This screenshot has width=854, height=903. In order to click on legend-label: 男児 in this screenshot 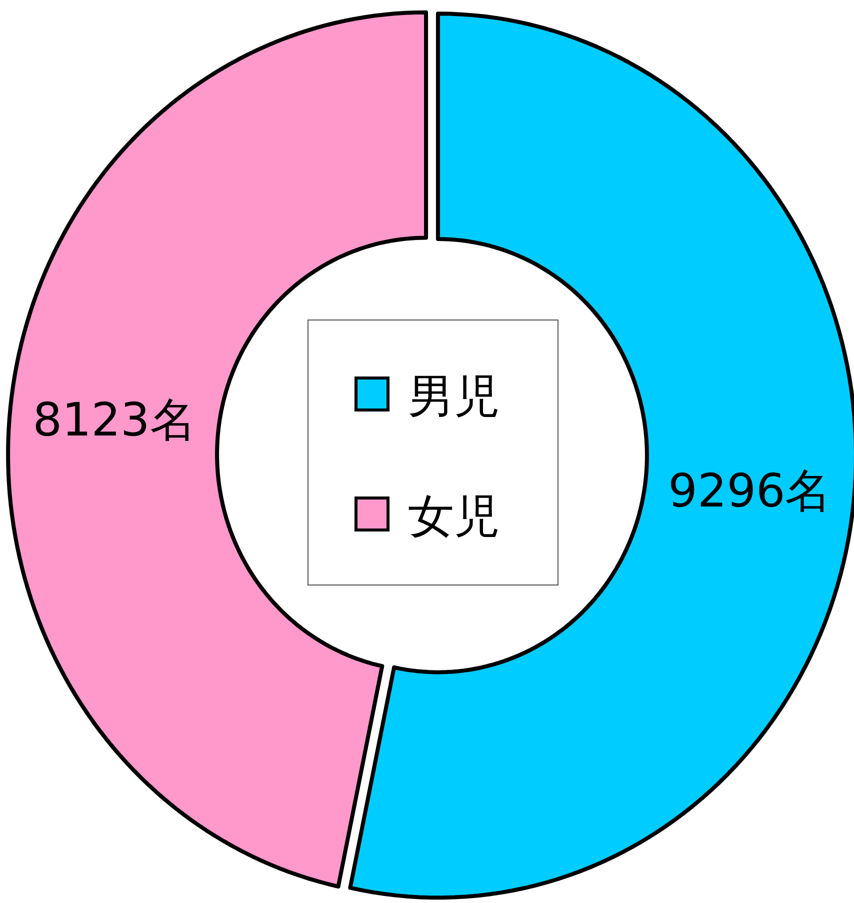, I will do `click(454, 396)`.